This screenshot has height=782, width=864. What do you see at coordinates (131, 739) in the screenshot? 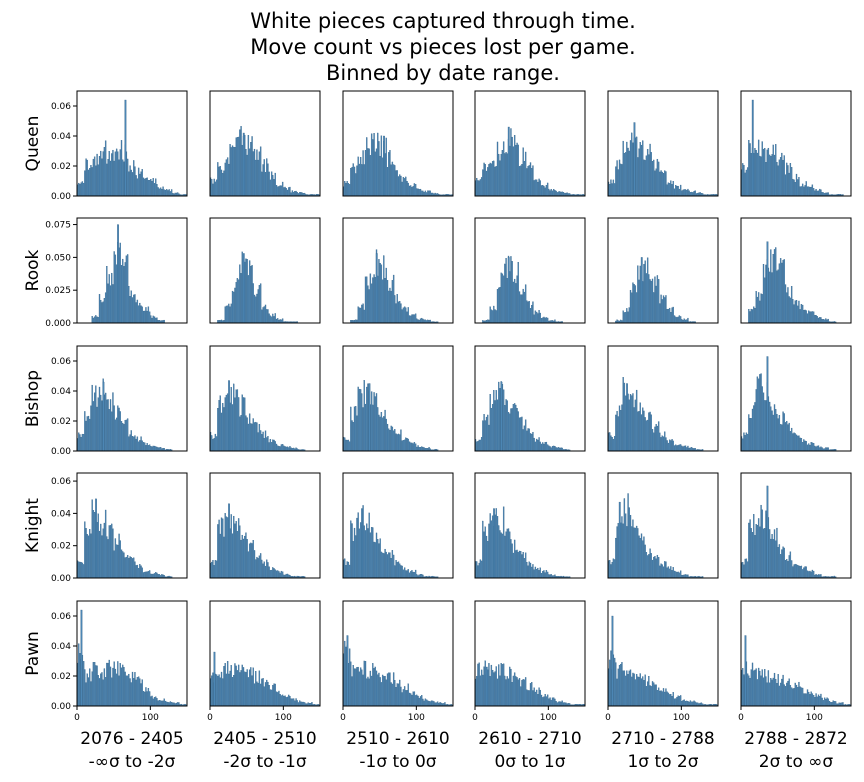
I see `column-label-range: 2076 - 2405` at bounding box center [131, 739].